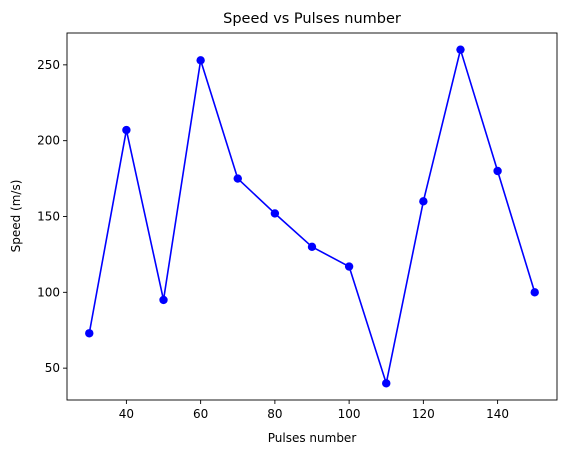 The image size is (571, 455). Describe the element at coordinates (274, 414) in the screenshot. I see `x-tick-label: 80` at that location.